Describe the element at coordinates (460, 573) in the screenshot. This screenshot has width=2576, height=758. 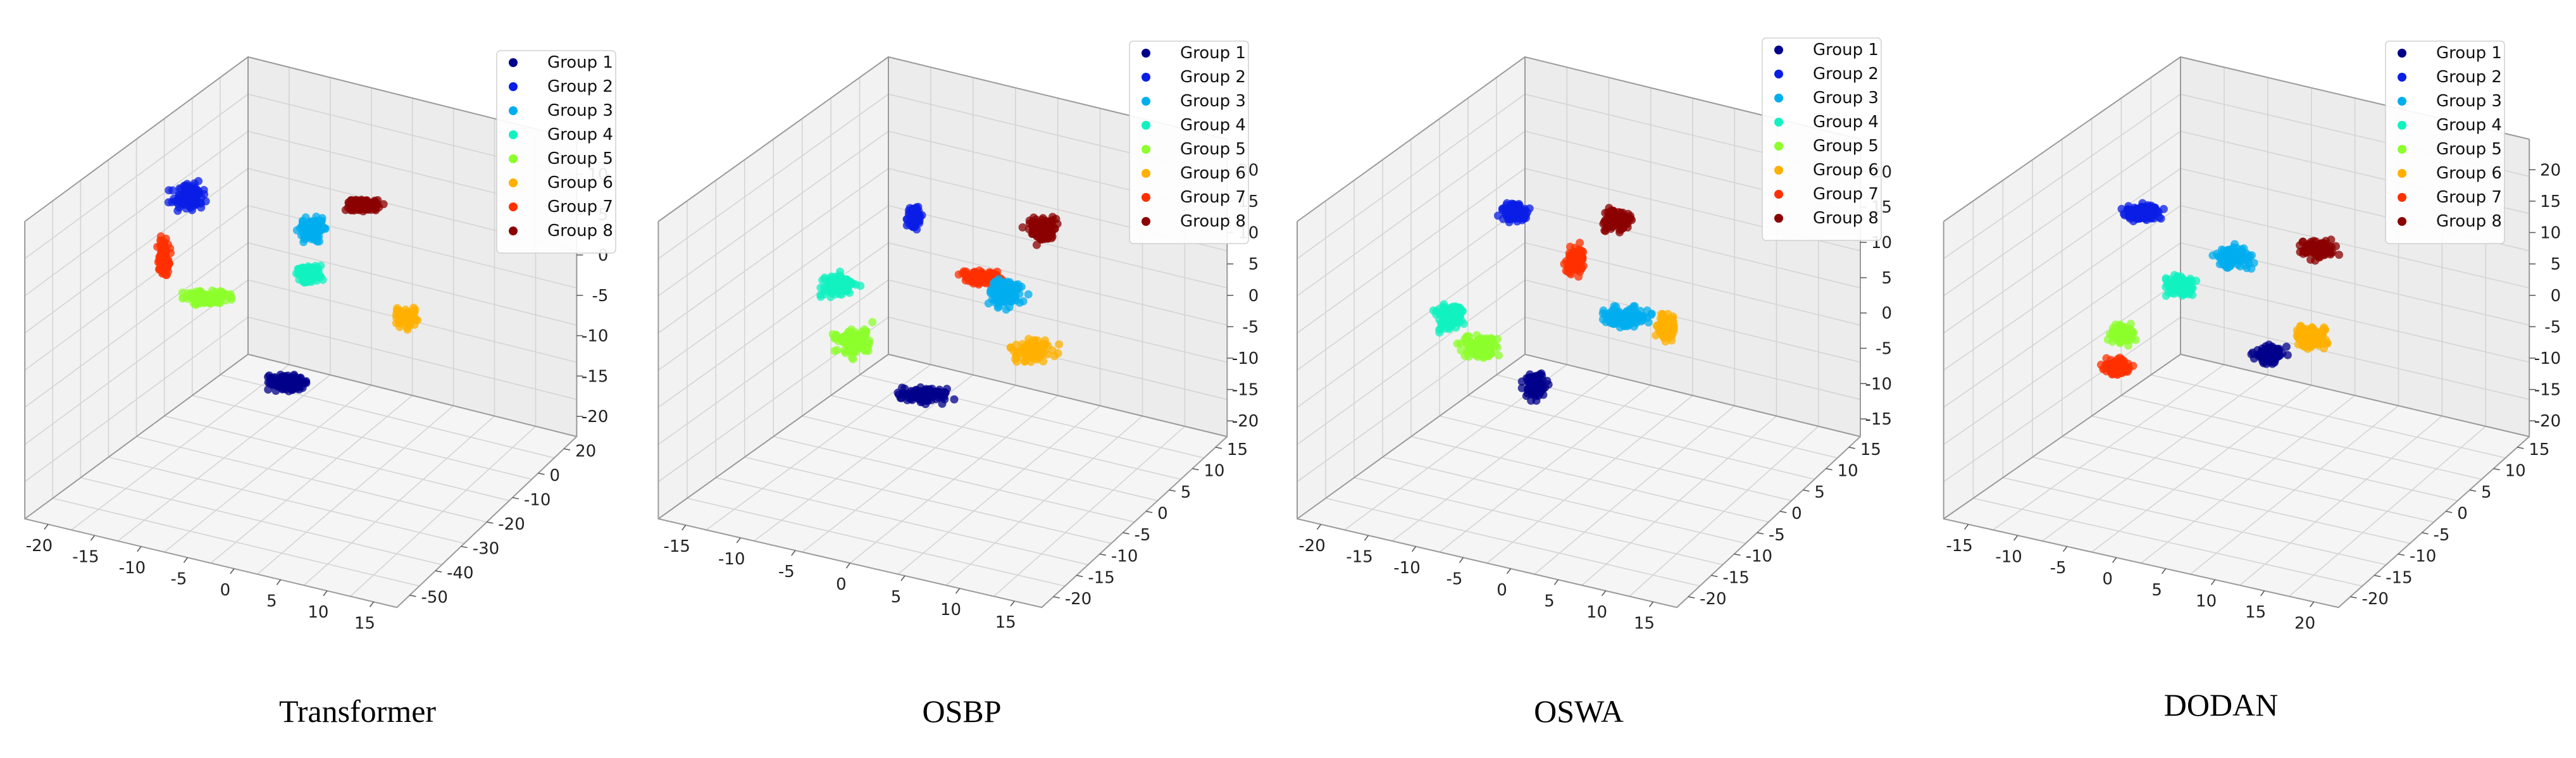
I see `y-tick-label: -40` at that location.